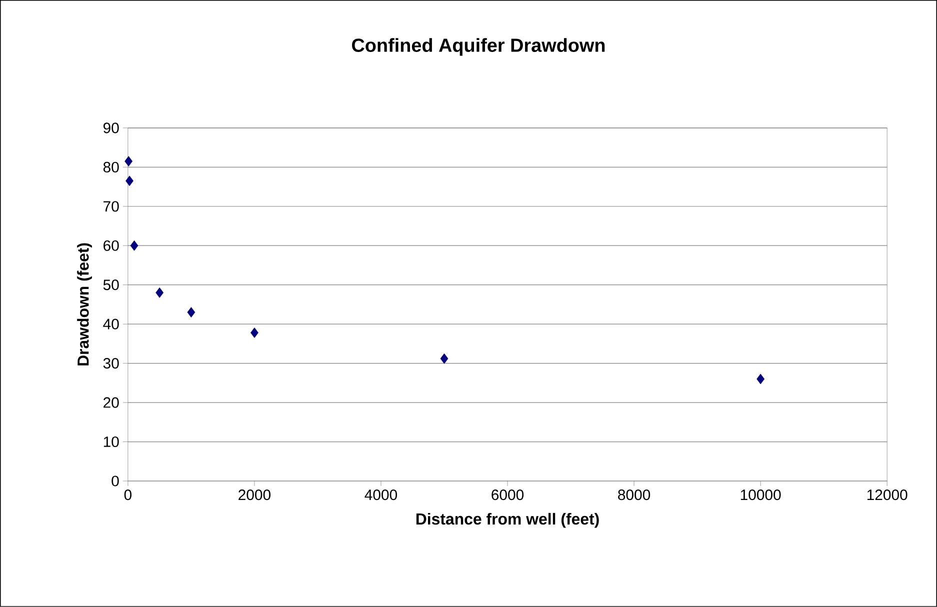 The image size is (937, 607). What do you see at coordinates (111, 245) in the screenshot?
I see `y-tick-label: 60` at bounding box center [111, 245].